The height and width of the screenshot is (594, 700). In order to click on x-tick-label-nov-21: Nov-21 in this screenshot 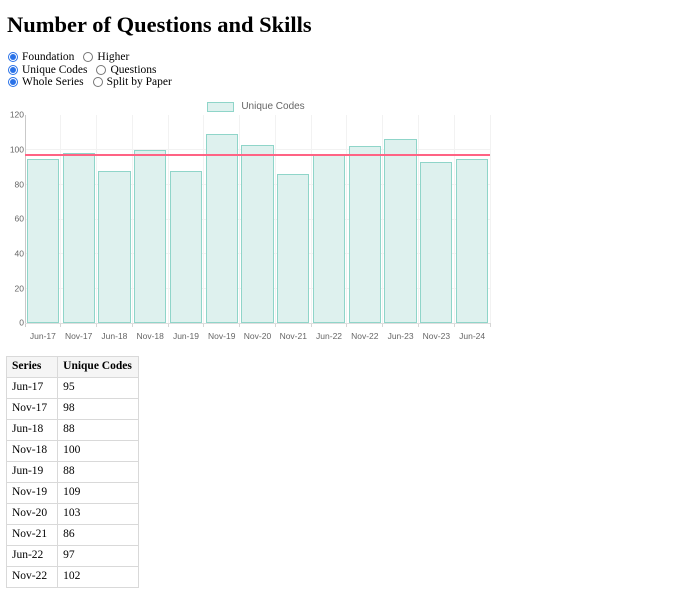, I will do `click(293, 336)`.